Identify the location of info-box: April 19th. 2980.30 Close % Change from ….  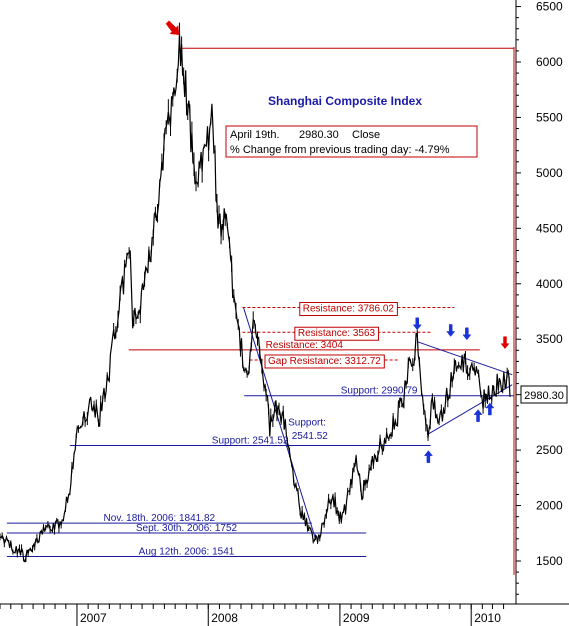
(351, 141).